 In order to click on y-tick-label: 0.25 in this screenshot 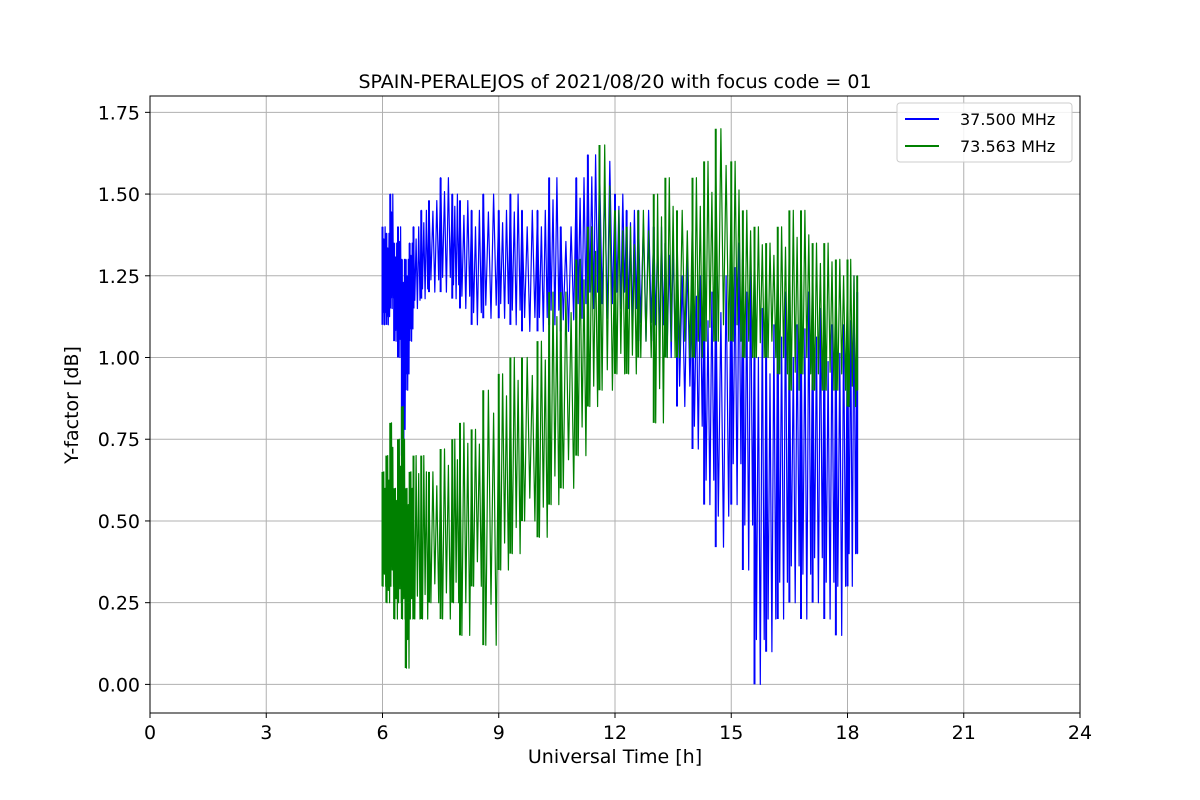, I will do `click(119, 604)`.